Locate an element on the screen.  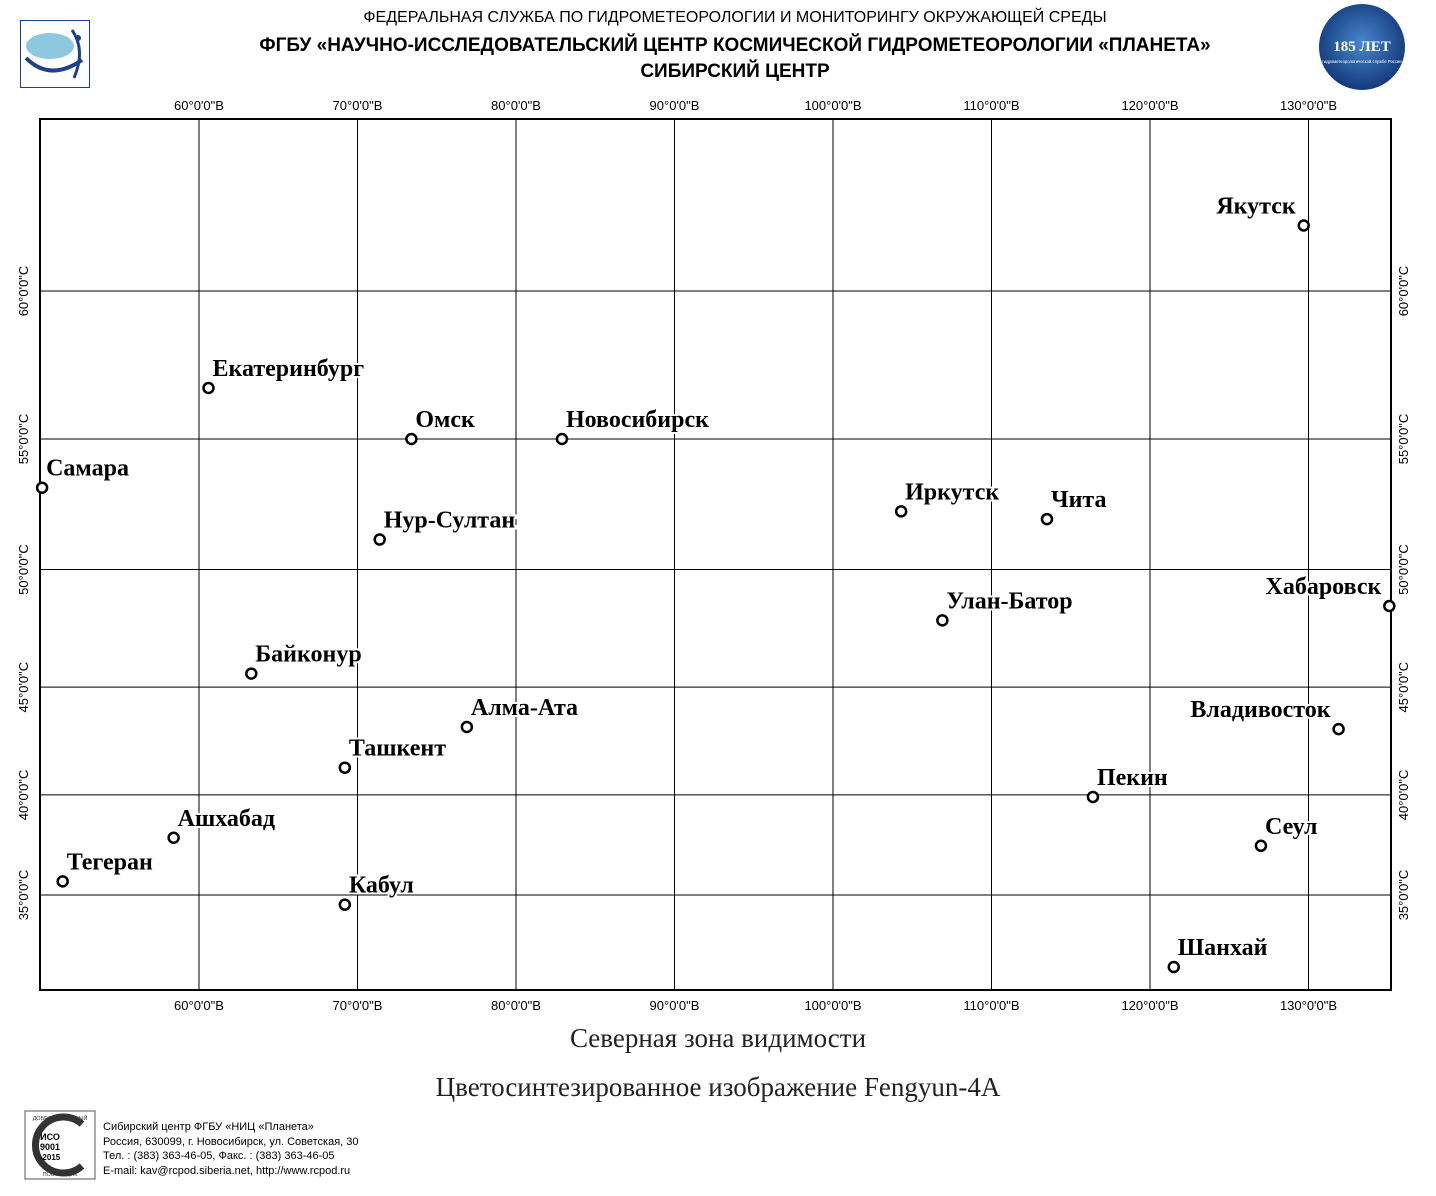
city-label: Кабул is located at coordinates (381, 886).